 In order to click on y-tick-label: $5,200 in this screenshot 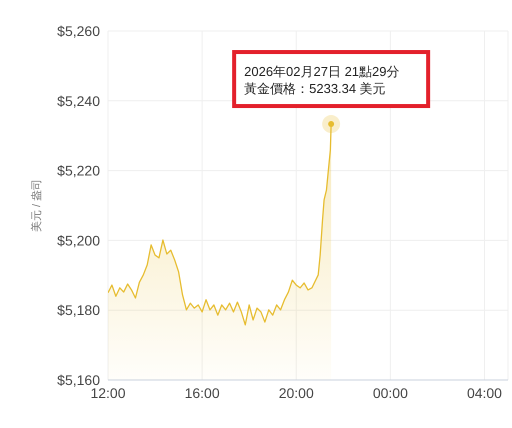, I will do `click(78, 240)`.